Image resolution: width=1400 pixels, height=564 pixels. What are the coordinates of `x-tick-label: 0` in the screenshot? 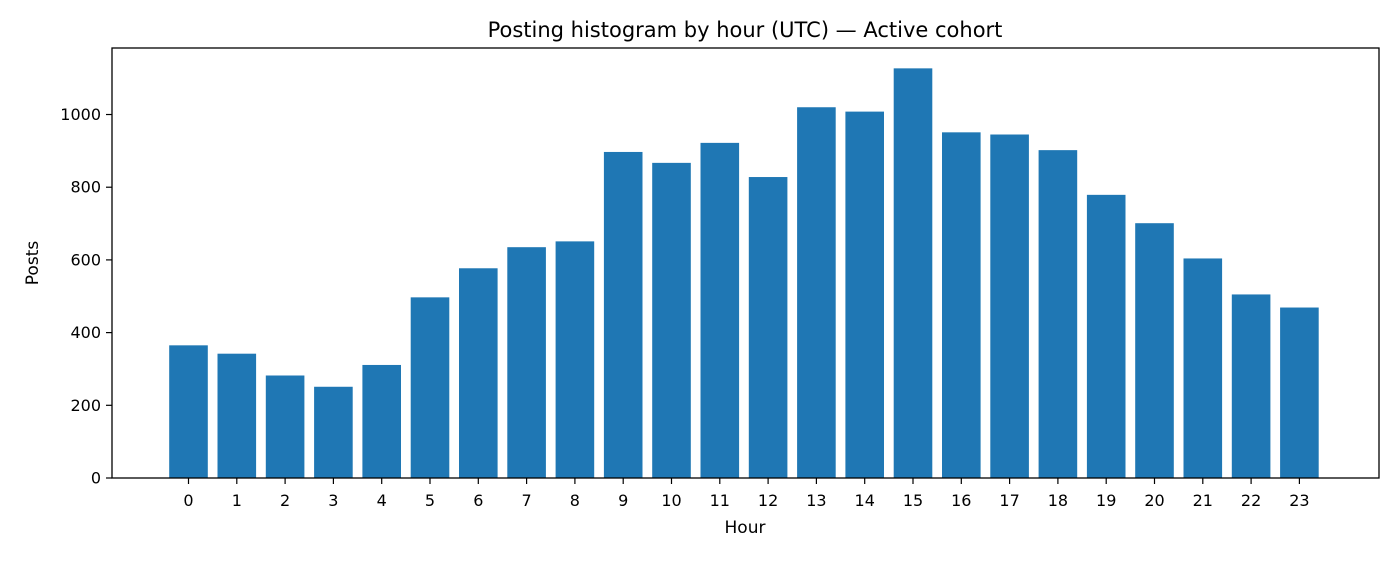 It's located at (188, 500).